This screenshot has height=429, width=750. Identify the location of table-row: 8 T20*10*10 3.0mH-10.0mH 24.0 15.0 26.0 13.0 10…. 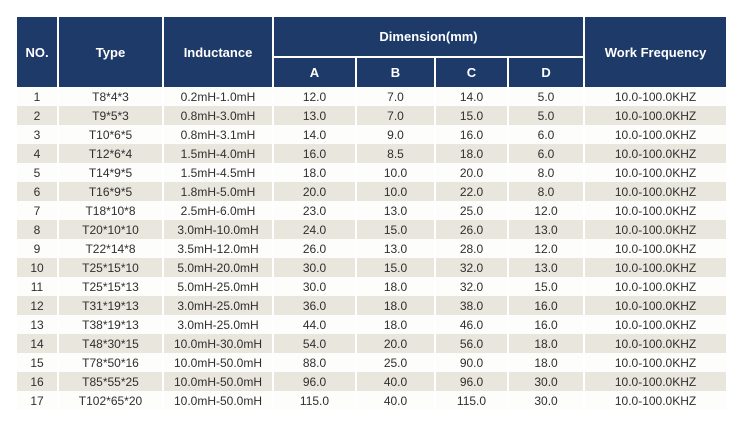
(372, 229).